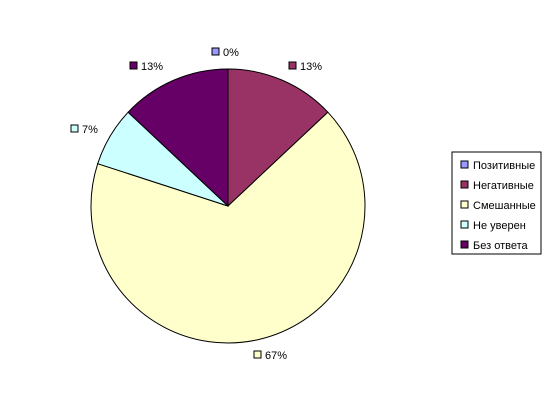  I want to click on data-label-3: 67%, so click(270, 356).